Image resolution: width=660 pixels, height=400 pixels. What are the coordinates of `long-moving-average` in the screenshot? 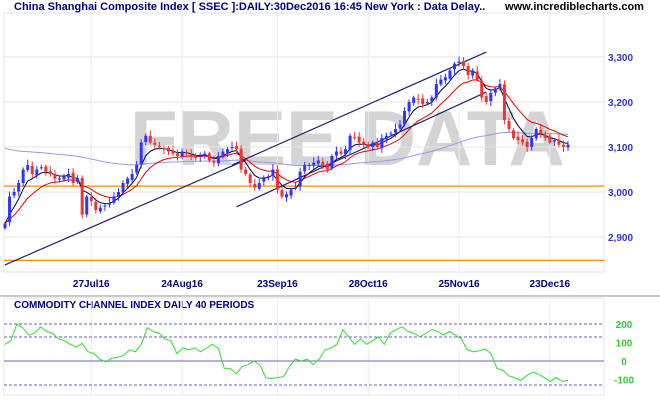 It's located at (286, 149).